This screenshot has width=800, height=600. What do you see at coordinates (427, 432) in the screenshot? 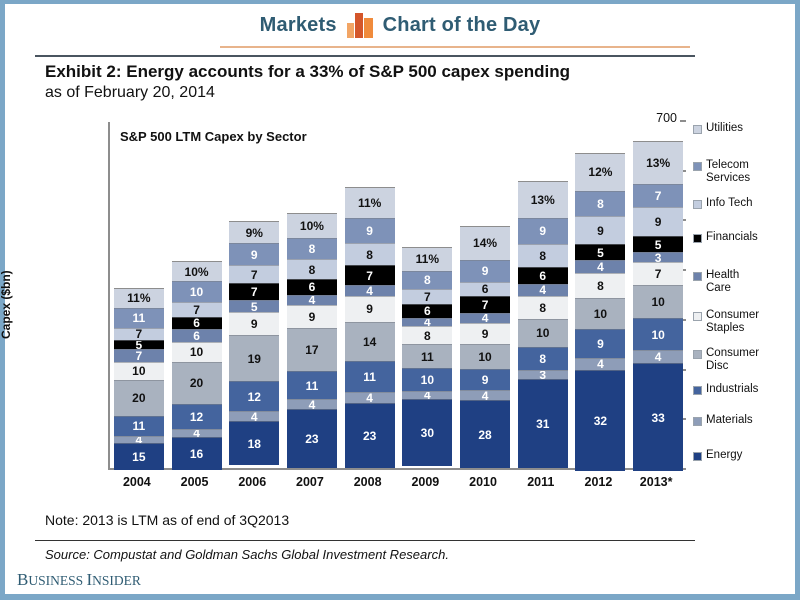
I see `bar-segment: 30` at bounding box center [427, 432].